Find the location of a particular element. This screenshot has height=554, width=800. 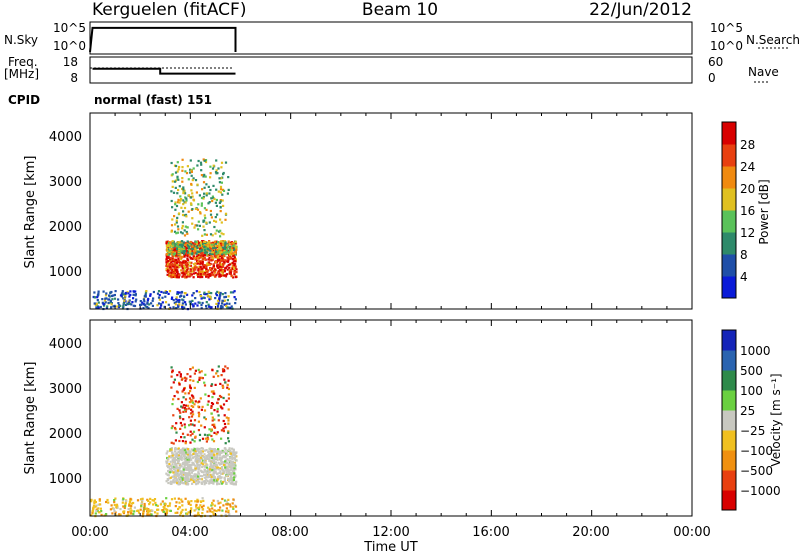

velocity-cbar-tick-neg1000: −1000 is located at coordinates (760, 491).